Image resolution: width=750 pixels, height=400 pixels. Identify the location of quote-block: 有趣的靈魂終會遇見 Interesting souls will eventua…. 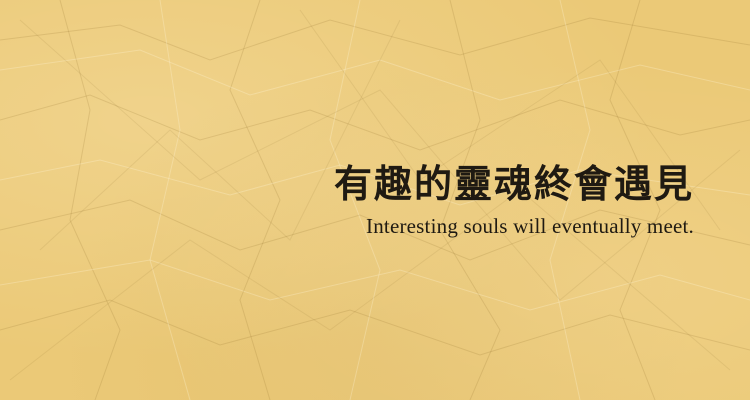
(514, 200).